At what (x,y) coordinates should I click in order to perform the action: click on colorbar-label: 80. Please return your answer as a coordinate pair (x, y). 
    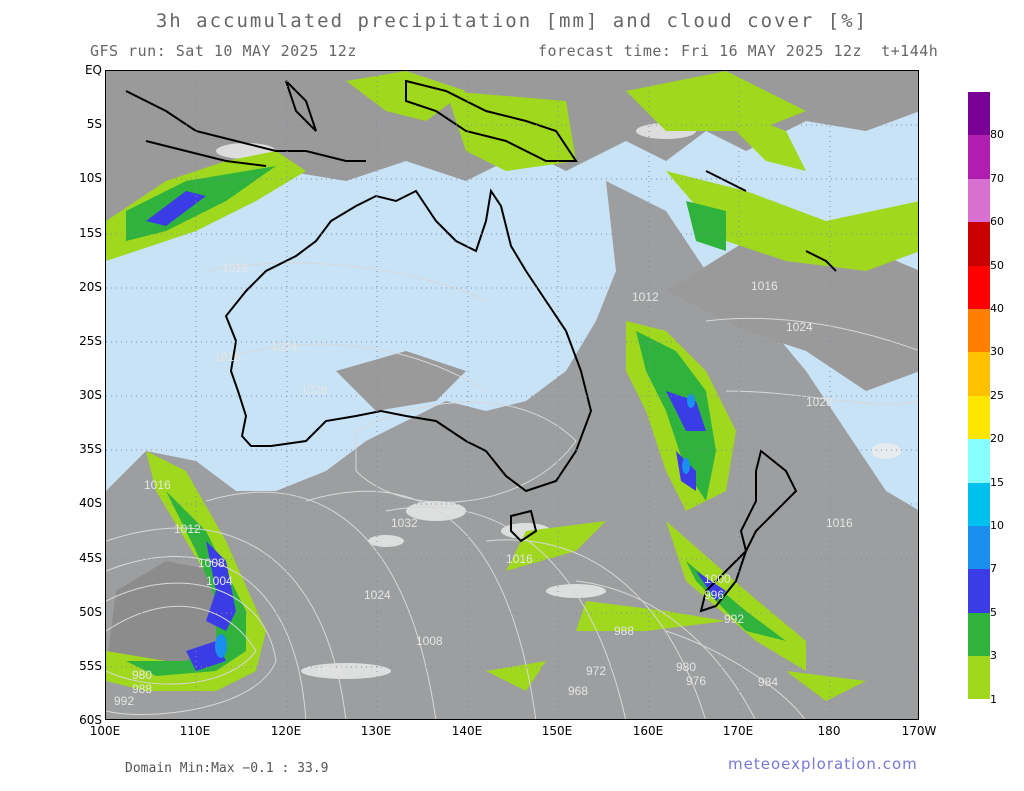
    Looking at the image, I should click on (997, 135).